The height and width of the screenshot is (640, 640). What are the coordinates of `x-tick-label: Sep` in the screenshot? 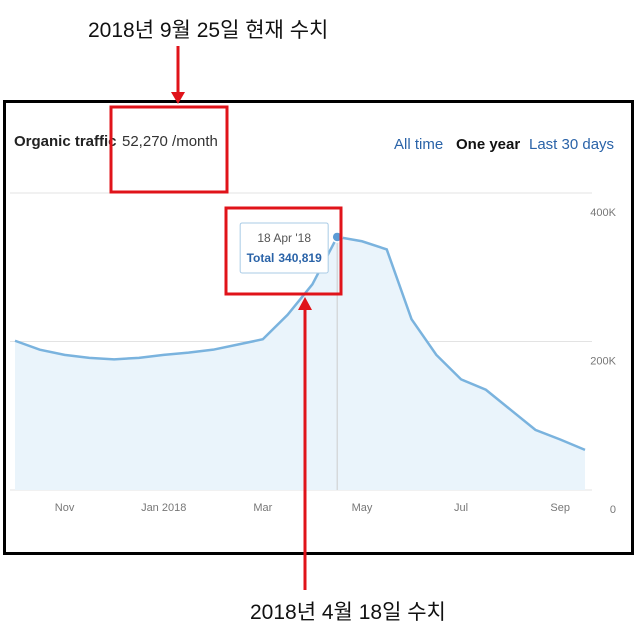 It's located at (560, 508).